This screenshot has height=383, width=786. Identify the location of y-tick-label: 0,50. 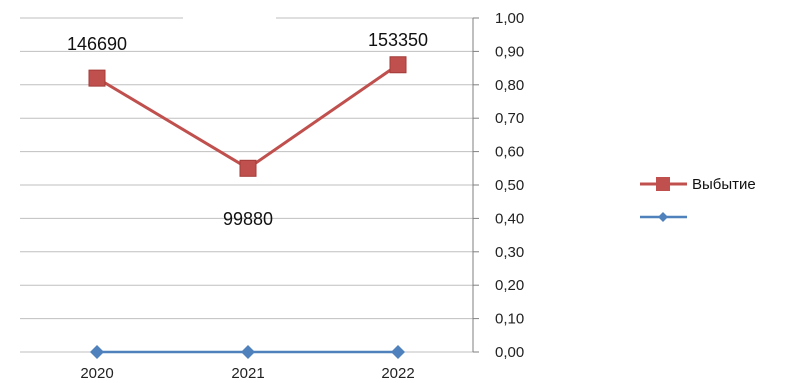
(509, 185).